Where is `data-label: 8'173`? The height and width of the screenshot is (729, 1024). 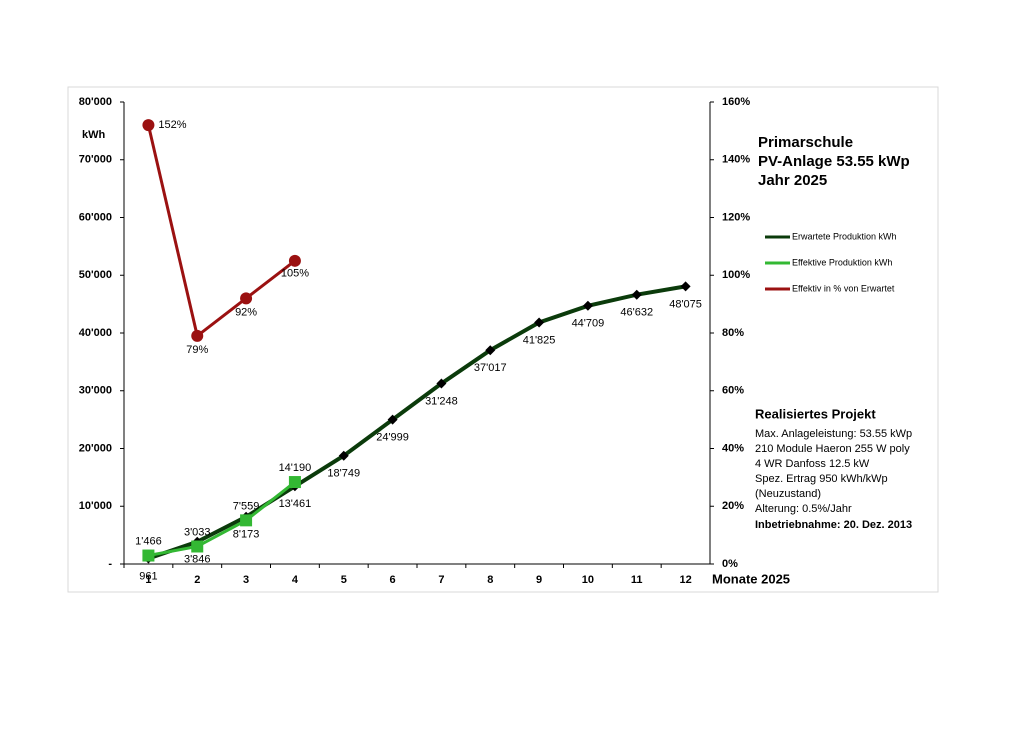
data-label: 8'173 is located at coordinates (246, 535).